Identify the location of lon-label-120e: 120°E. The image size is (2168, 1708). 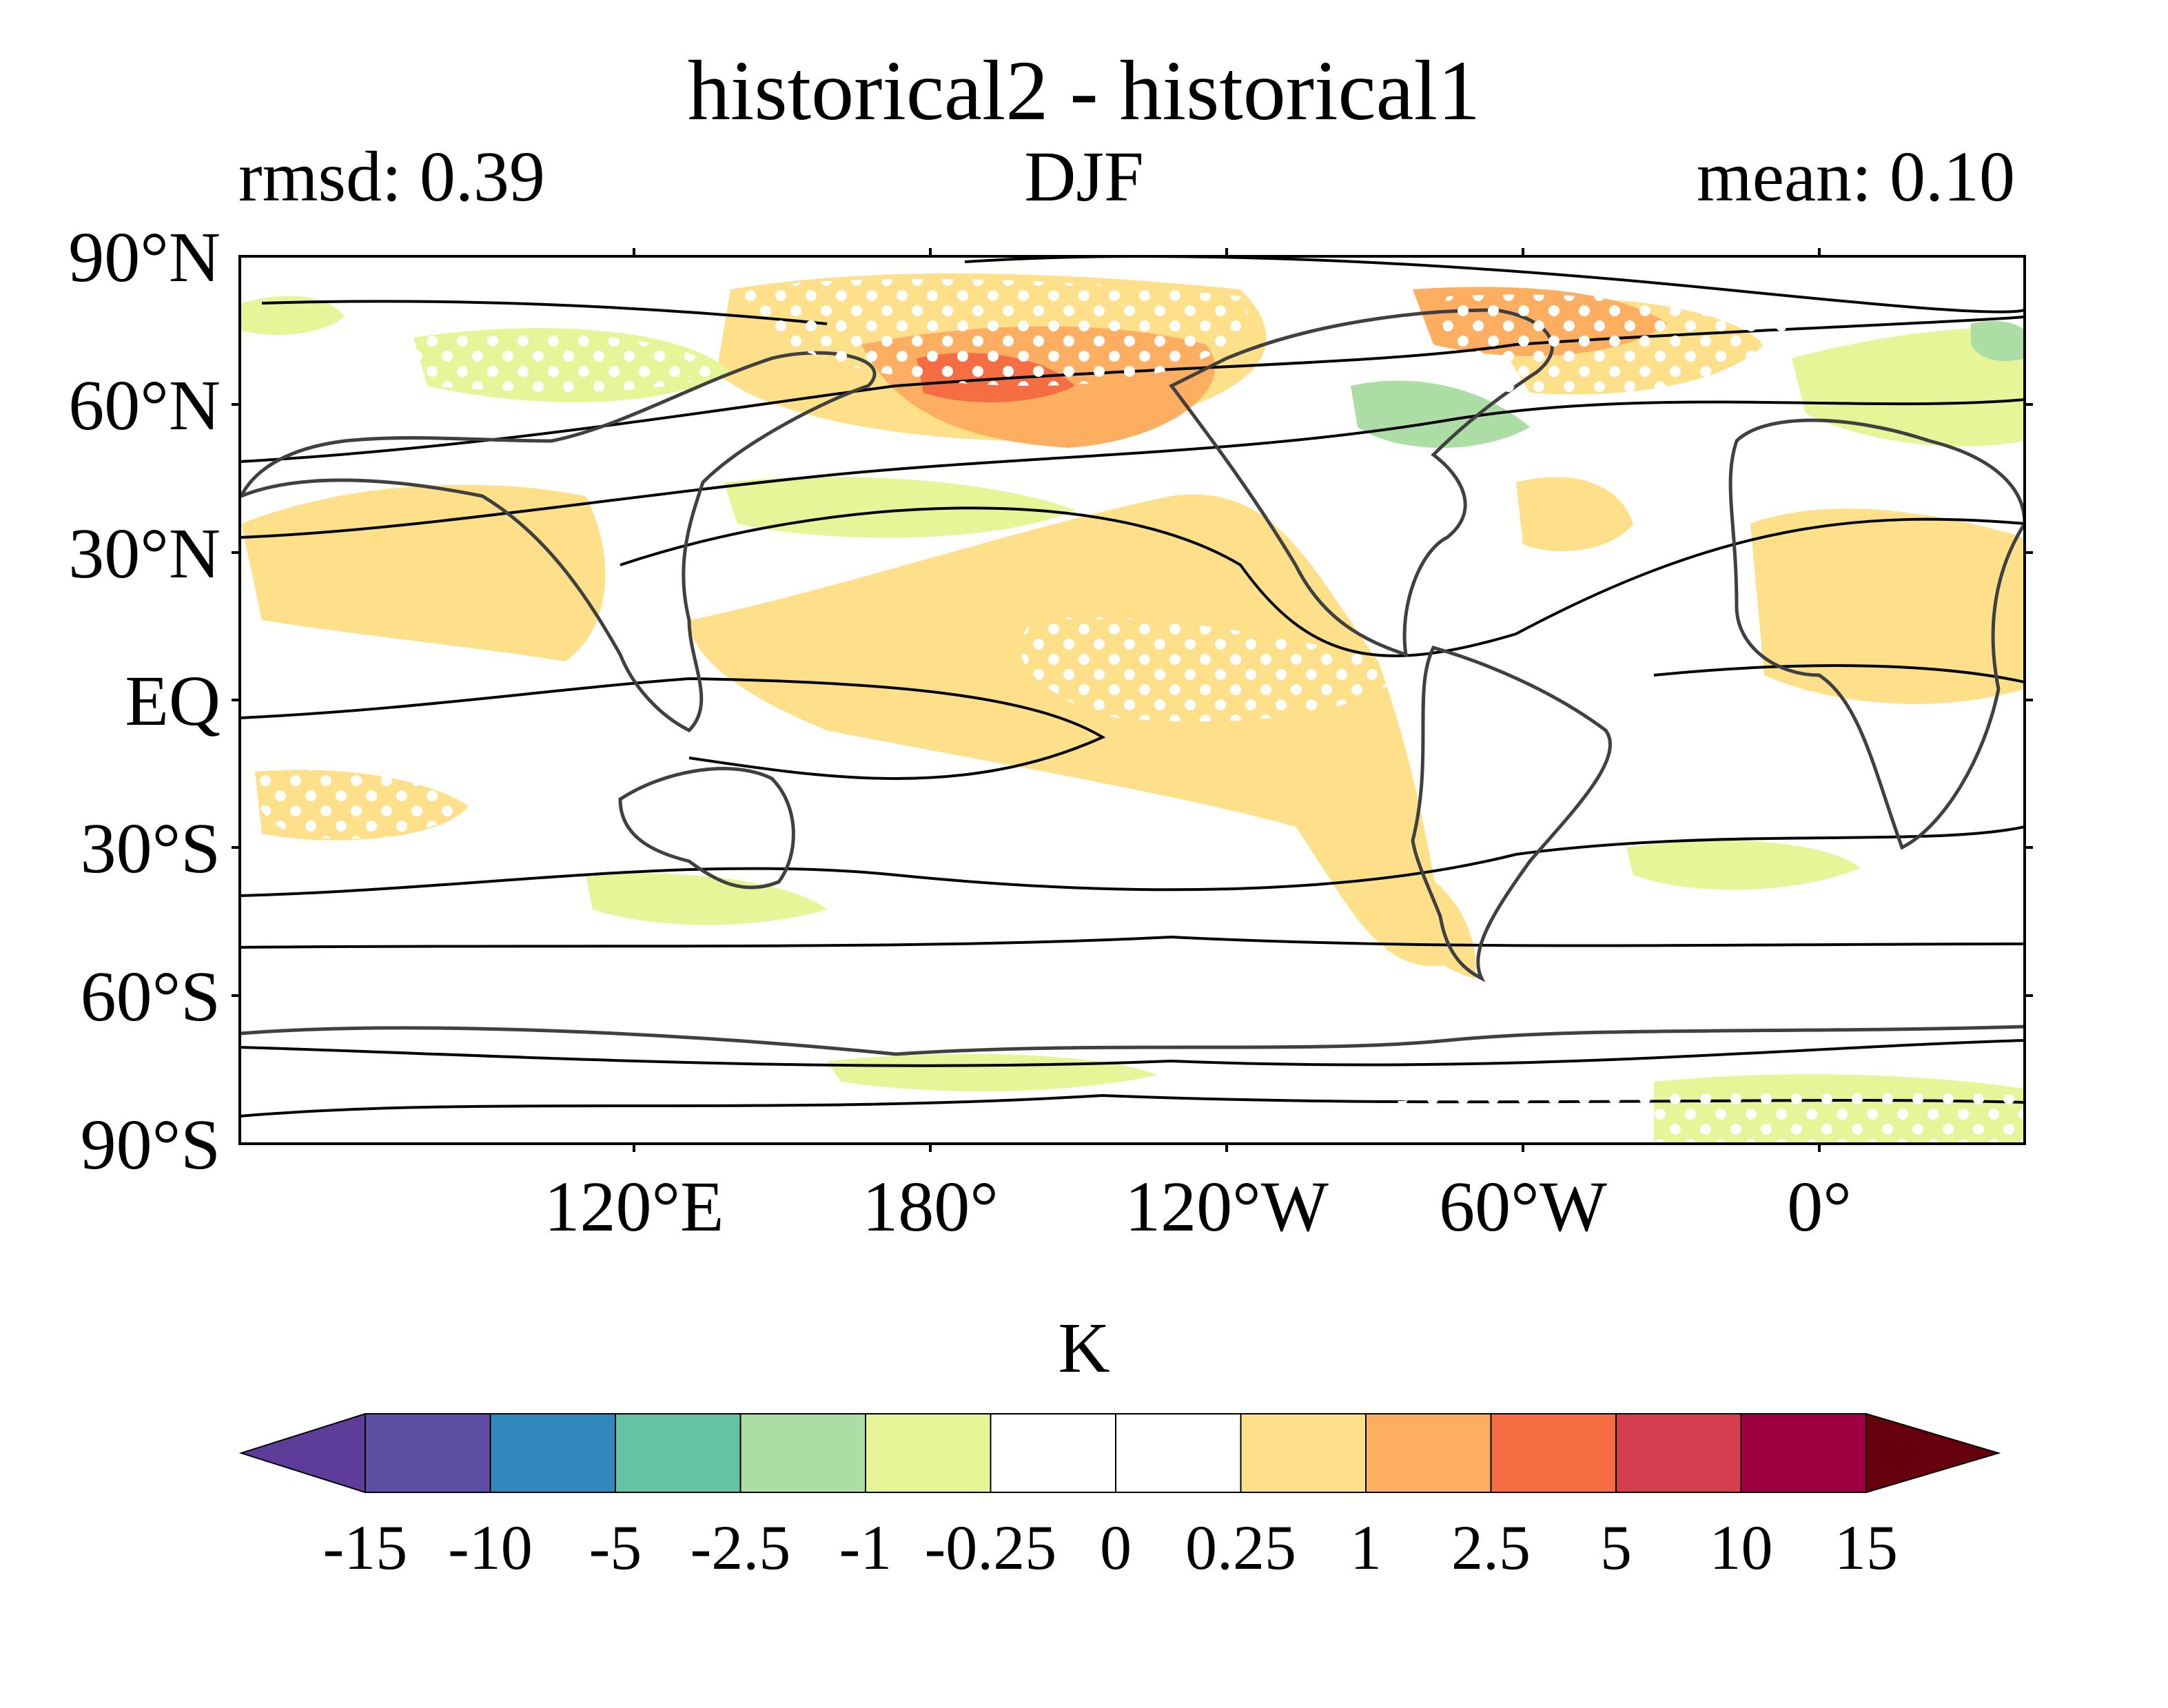
(634, 1206).